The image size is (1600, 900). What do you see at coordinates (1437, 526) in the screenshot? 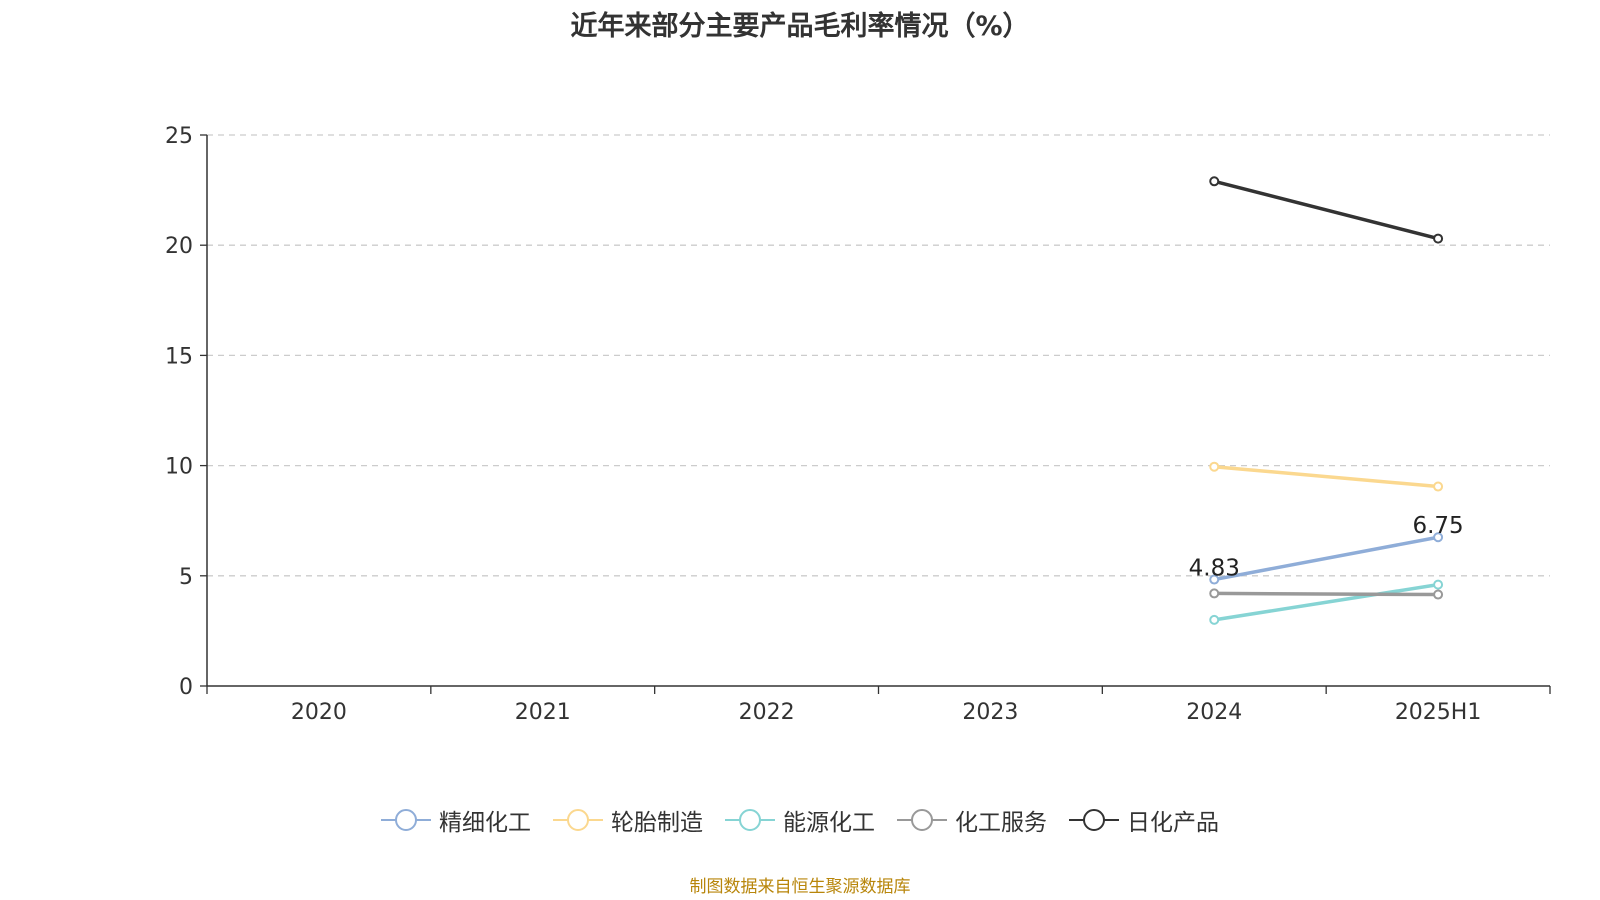
I see `data-label: 6.75` at bounding box center [1437, 526].